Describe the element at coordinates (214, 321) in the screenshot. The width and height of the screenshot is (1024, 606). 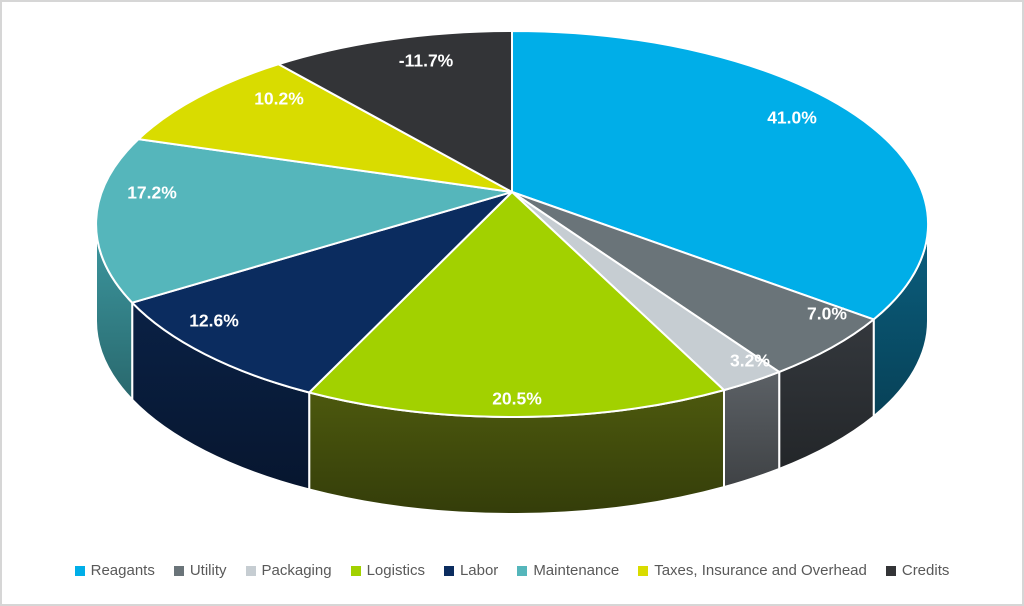
I see `data-label-labor: 12.6%` at that location.